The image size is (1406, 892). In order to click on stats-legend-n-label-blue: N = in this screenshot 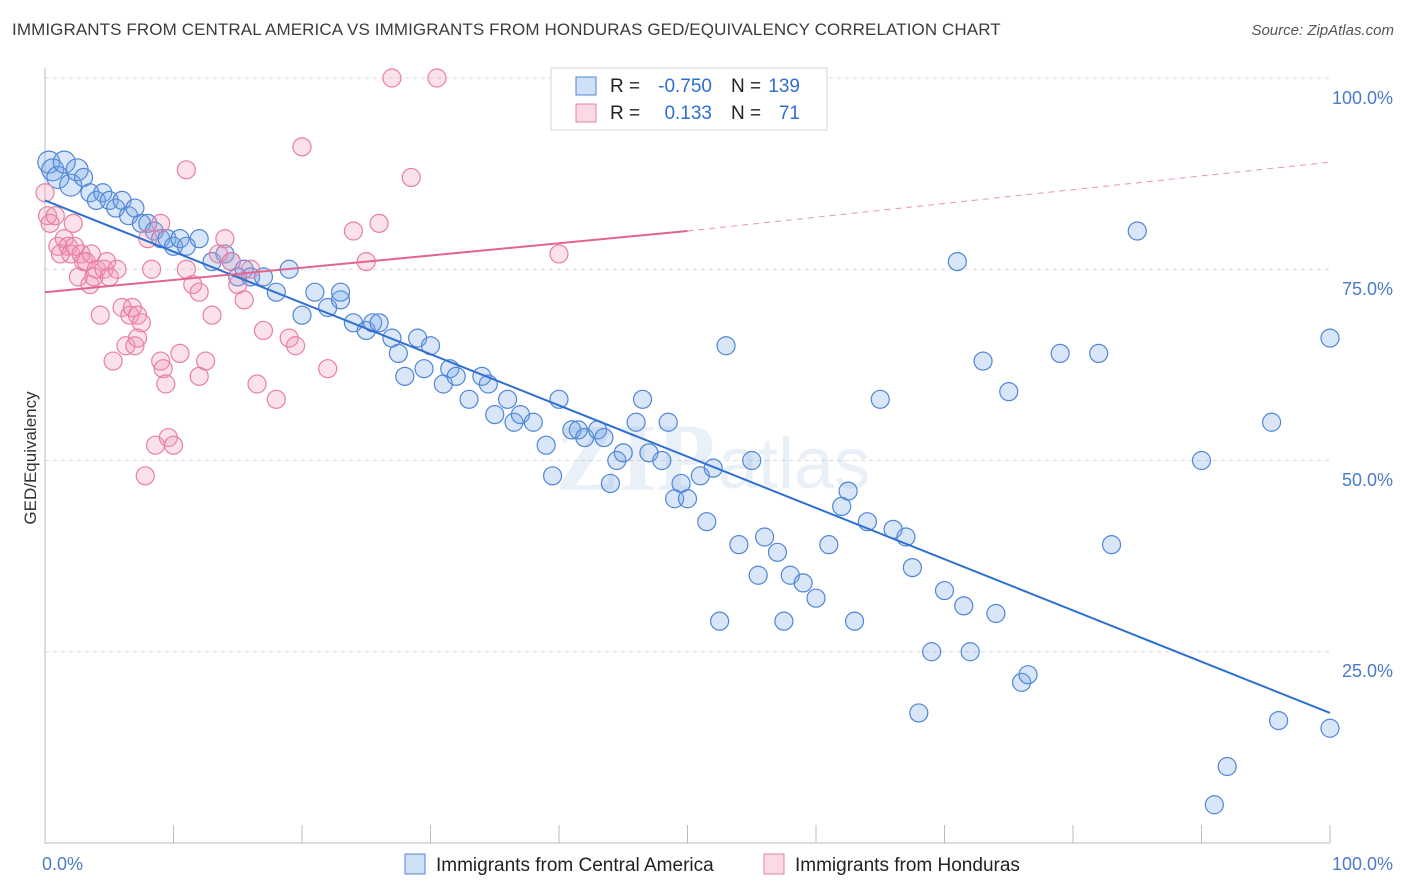, I will do `click(746, 86)`.